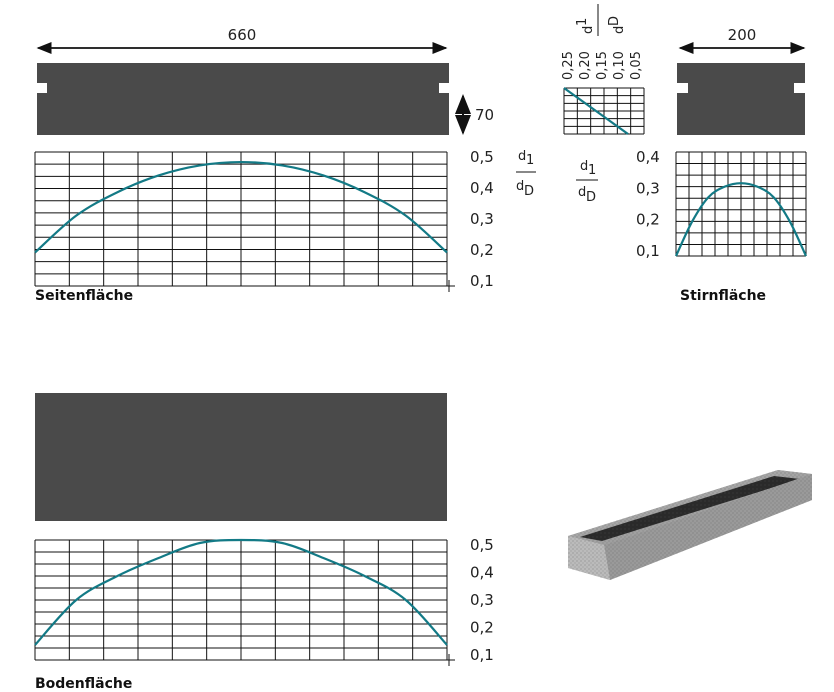  I want to click on ratio-label-center: d 1 d D, so click(587, 182).